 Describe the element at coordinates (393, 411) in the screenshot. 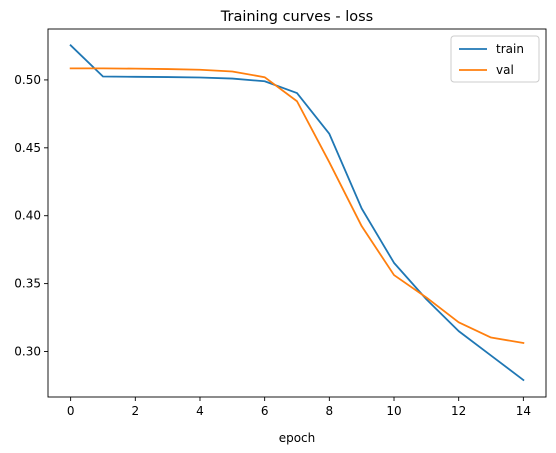

I see `x-tick-label: 10` at that location.